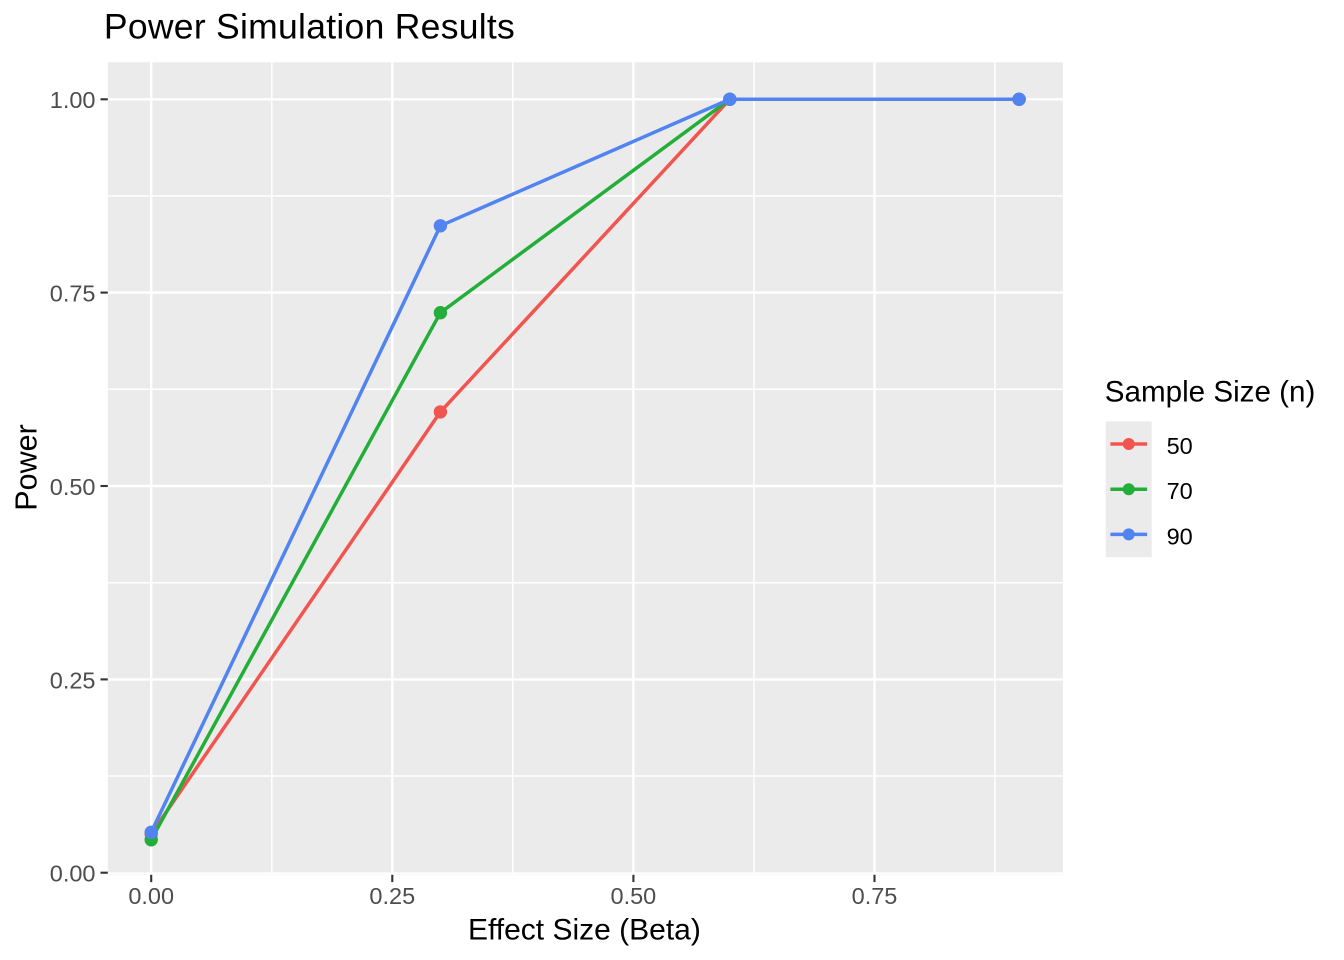 The height and width of the screenshot is (960, 1344). I want to click on svg-text: 50, so click(1180, 446).